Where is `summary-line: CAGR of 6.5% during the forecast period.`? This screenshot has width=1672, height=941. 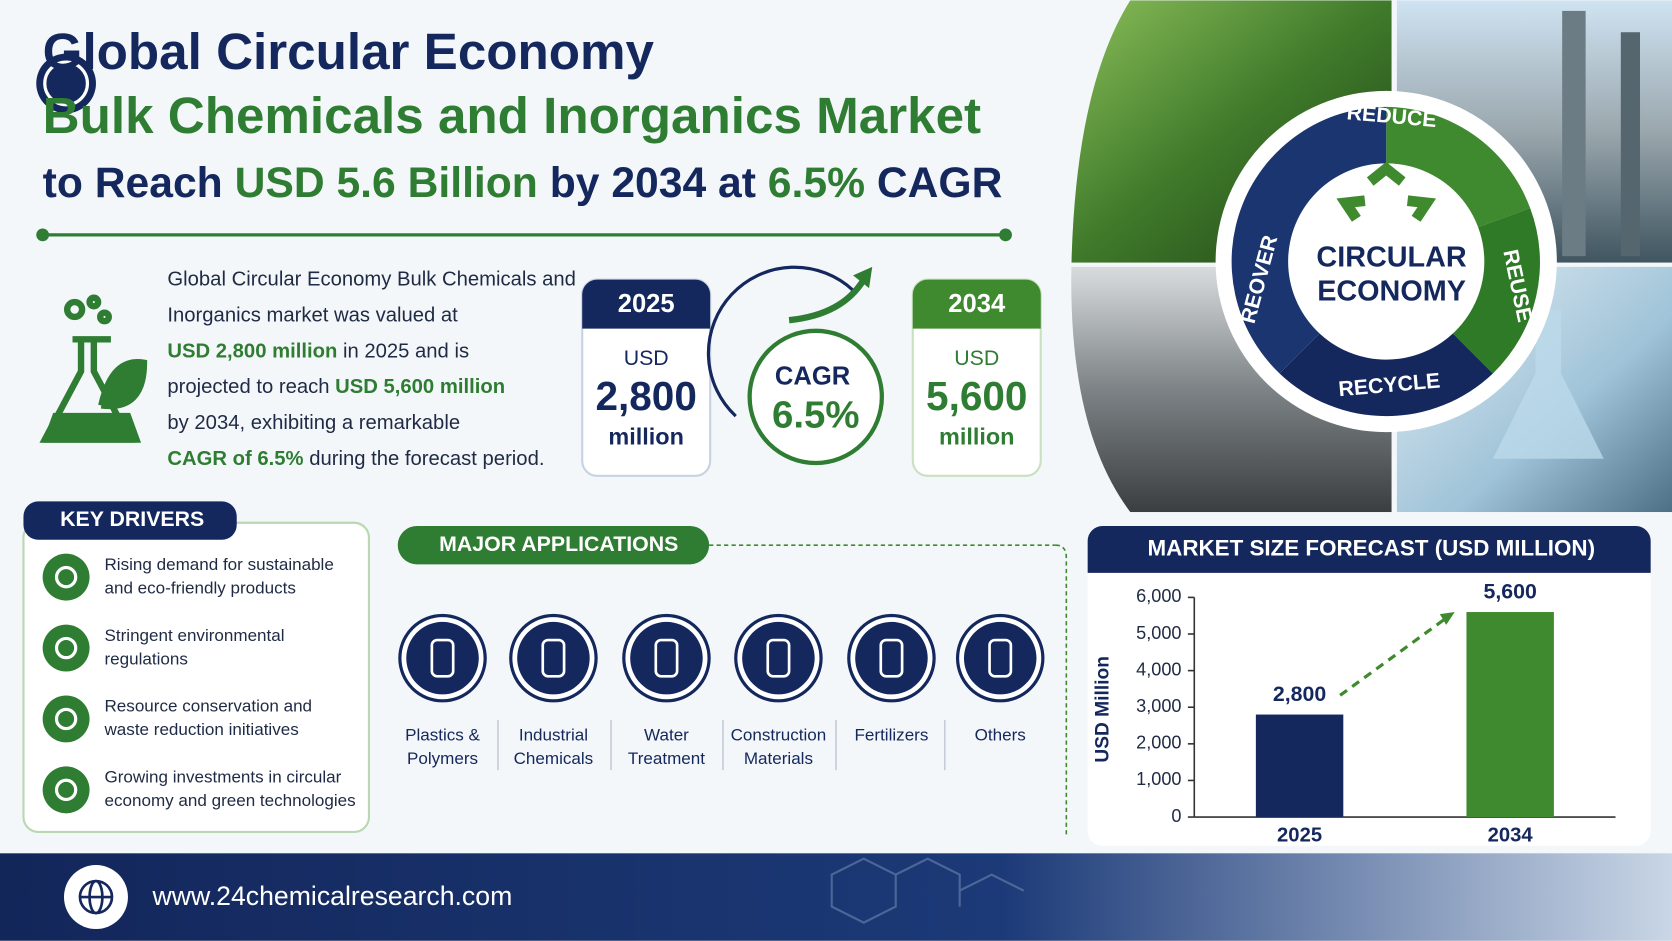 summary-line: CAGR of 6.5% during the forecast period. is located at coordinates (355, 459).